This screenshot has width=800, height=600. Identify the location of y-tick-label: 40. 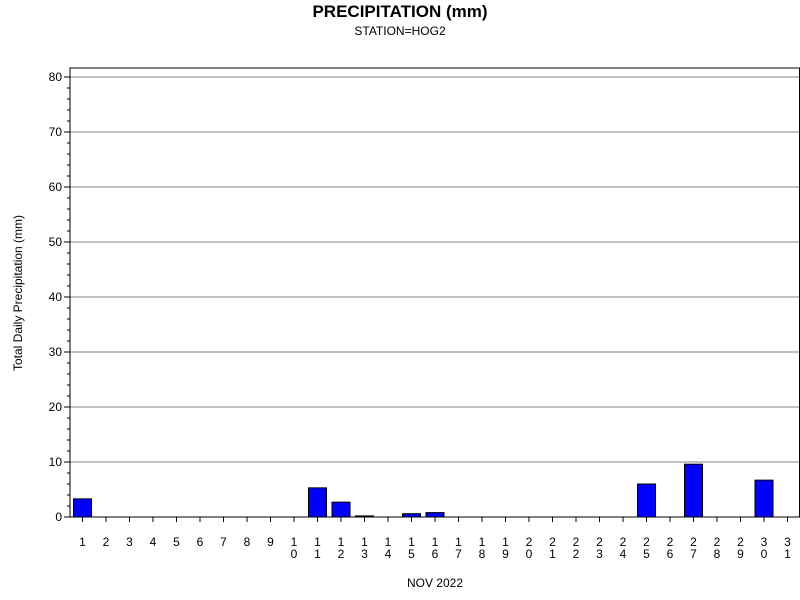
(56, 297).